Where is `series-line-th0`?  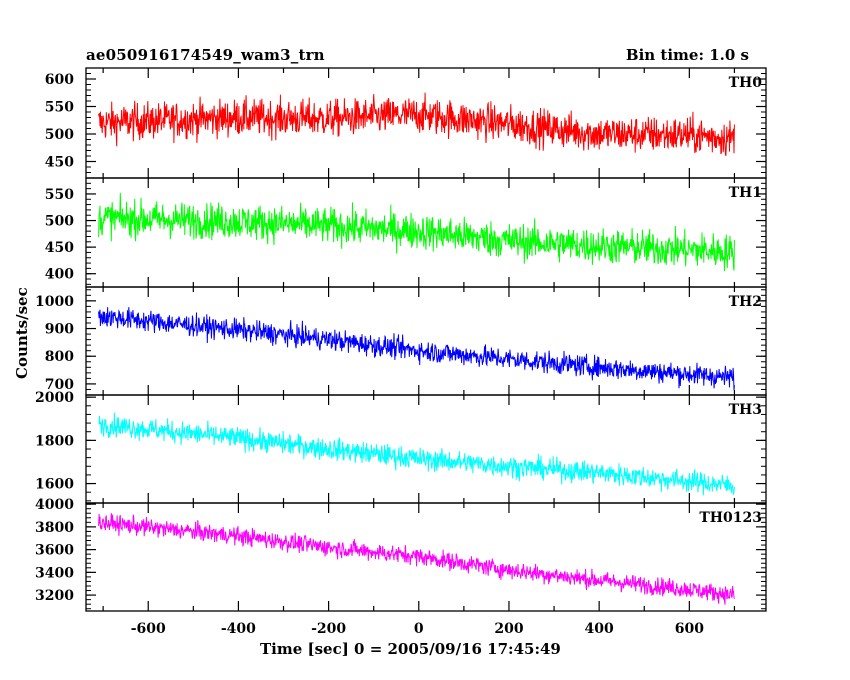 series-line-th0 is located at coordinates (416, 124).